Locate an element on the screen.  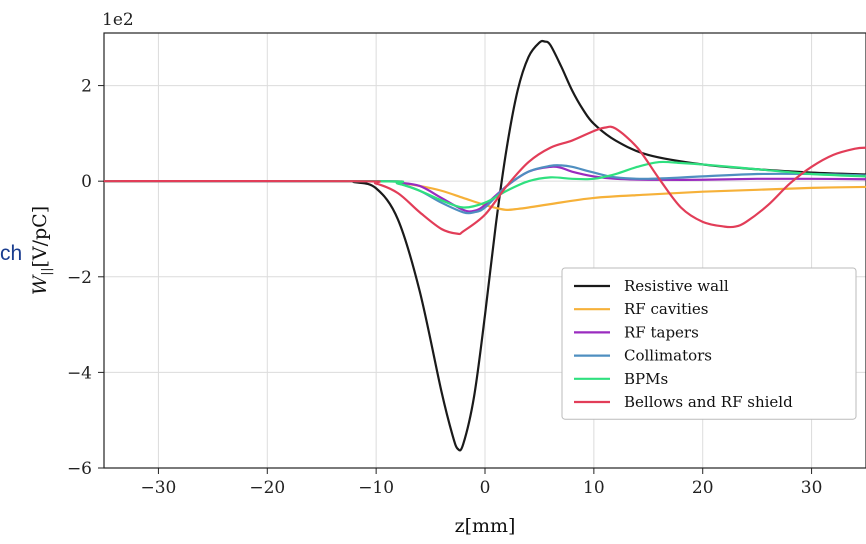
y-tick-label: −4 is located at coordinates (79, 373).